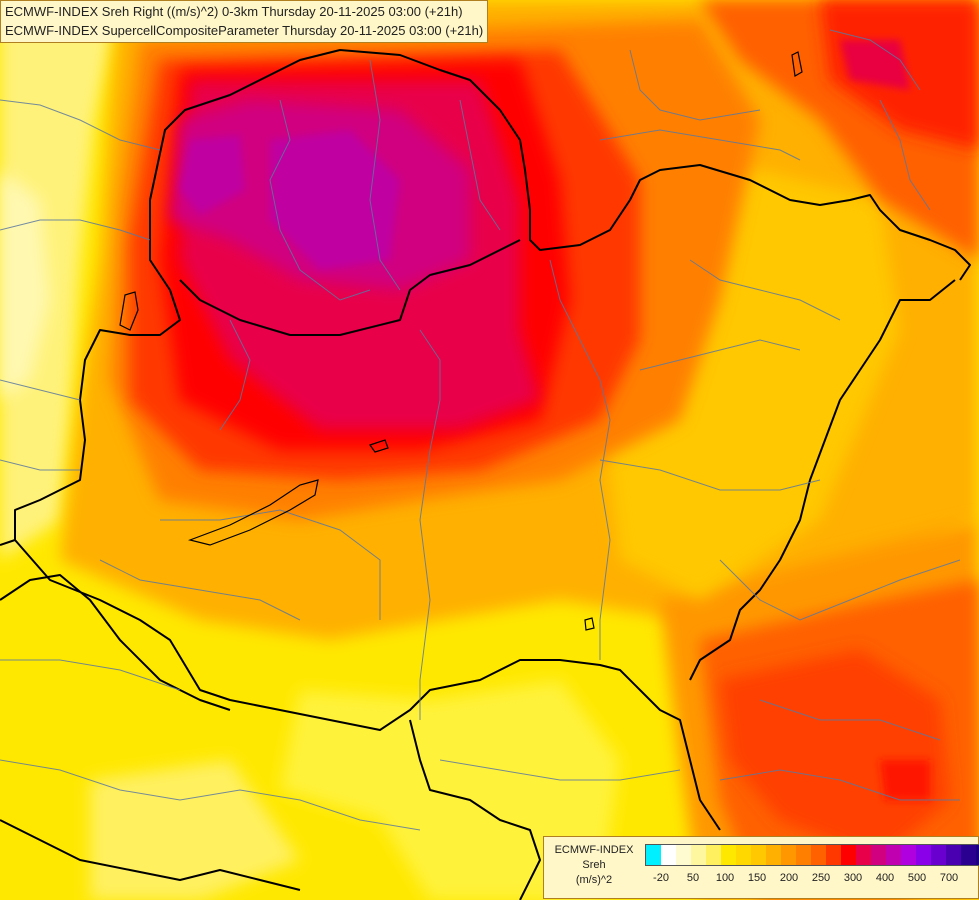 The image size is (979, 900). I want to click on legend-tick: 400, so click(885, 878).